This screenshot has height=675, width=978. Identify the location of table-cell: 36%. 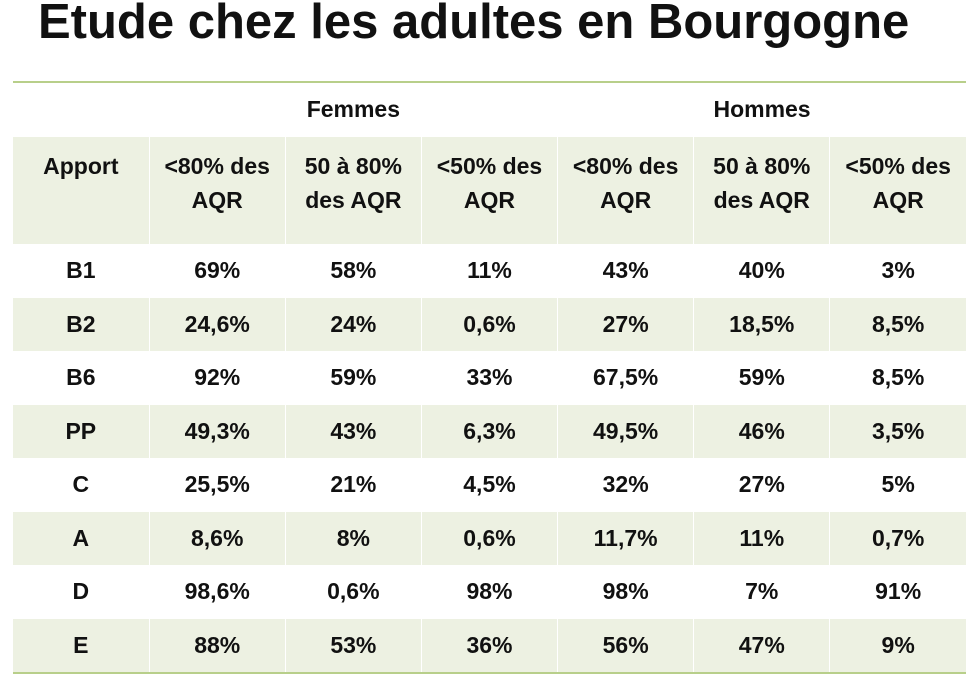
(490, 645).